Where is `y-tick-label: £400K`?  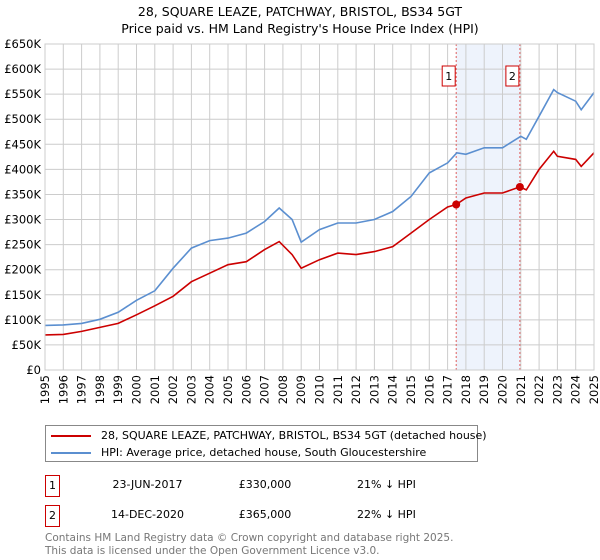
y-tick-label: £400K is located at coordinates (22, 169).